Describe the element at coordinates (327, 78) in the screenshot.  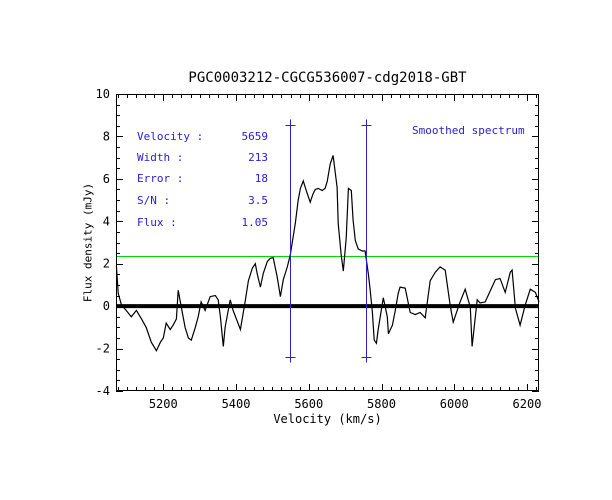
I see `plot-title: PGC0003212-CGCG536007-cdg2018-GBT` at that location.